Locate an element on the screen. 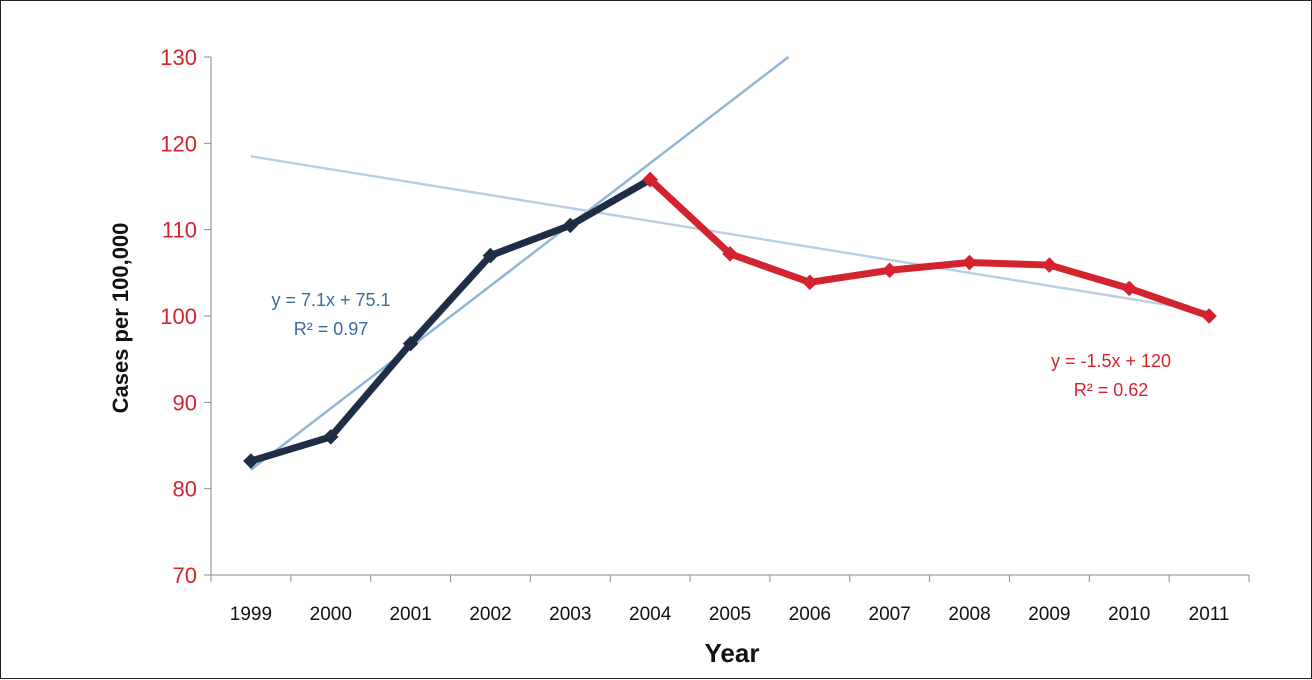 Image resolution: width=1312 pixels, height=680 pixels. x-tick-label: 2006 is located at coordinates (810, 614).